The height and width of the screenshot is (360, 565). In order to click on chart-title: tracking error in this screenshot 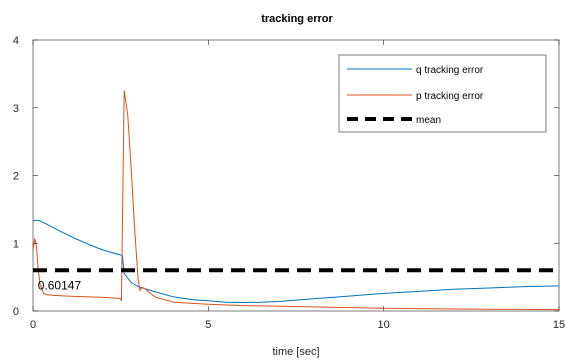, I will do `click(297, 19)`.